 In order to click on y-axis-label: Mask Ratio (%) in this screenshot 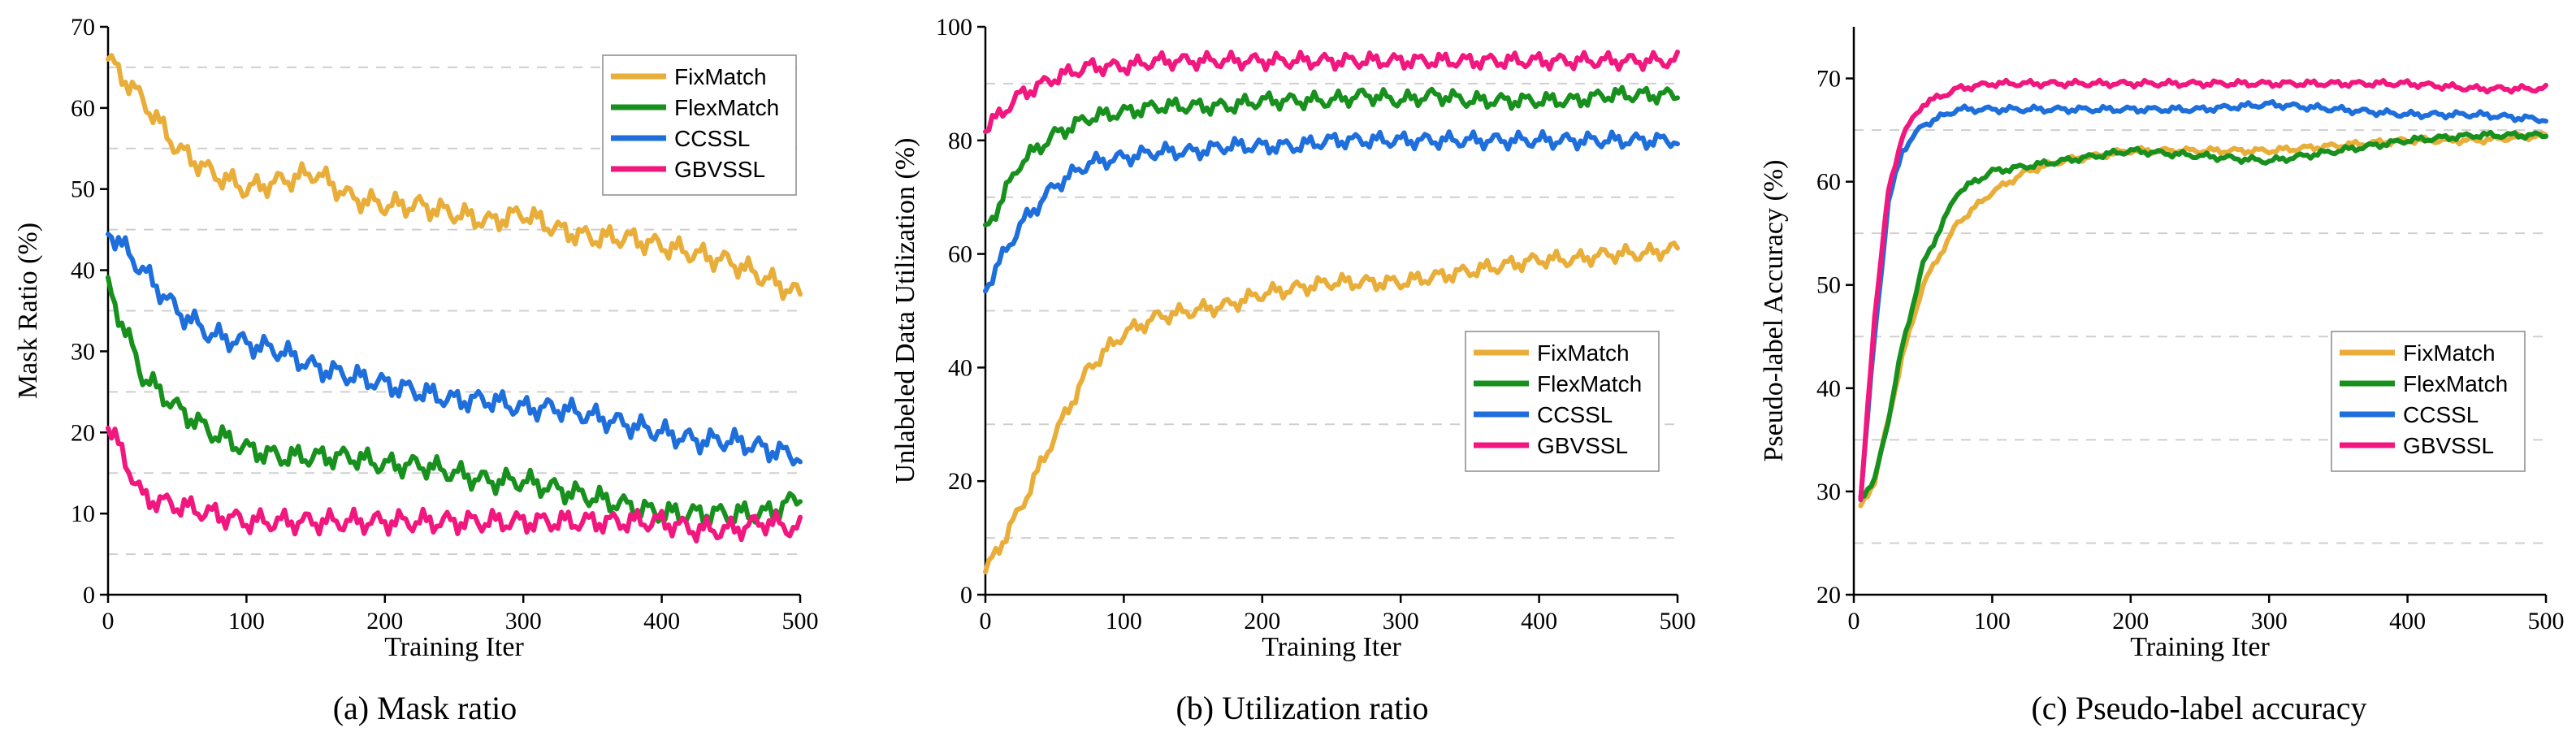, I will do `click(28, 311)`.